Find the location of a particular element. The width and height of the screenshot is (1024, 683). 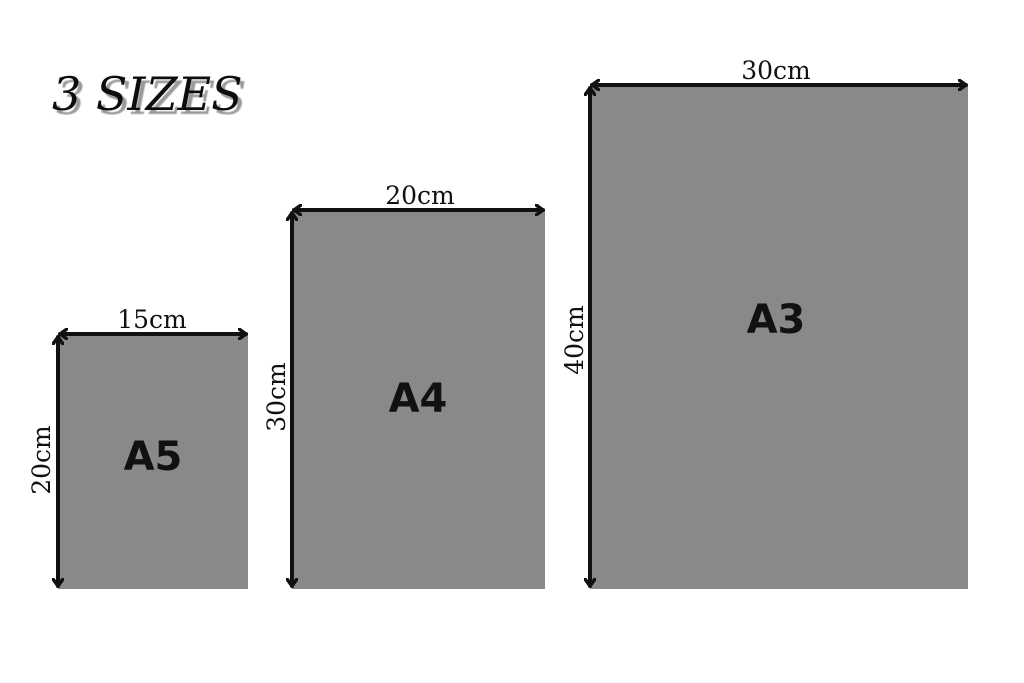

a4-sheet is located at coordinates (418, 399).